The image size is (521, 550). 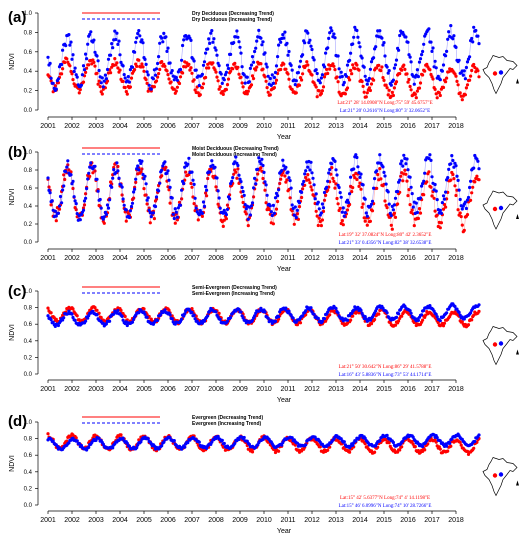 What do you see at coordinates (227, 424) in the screenshot?
I see `legend-label: Evergreen (Increasing Trend)` at bounding box center [227, 424].